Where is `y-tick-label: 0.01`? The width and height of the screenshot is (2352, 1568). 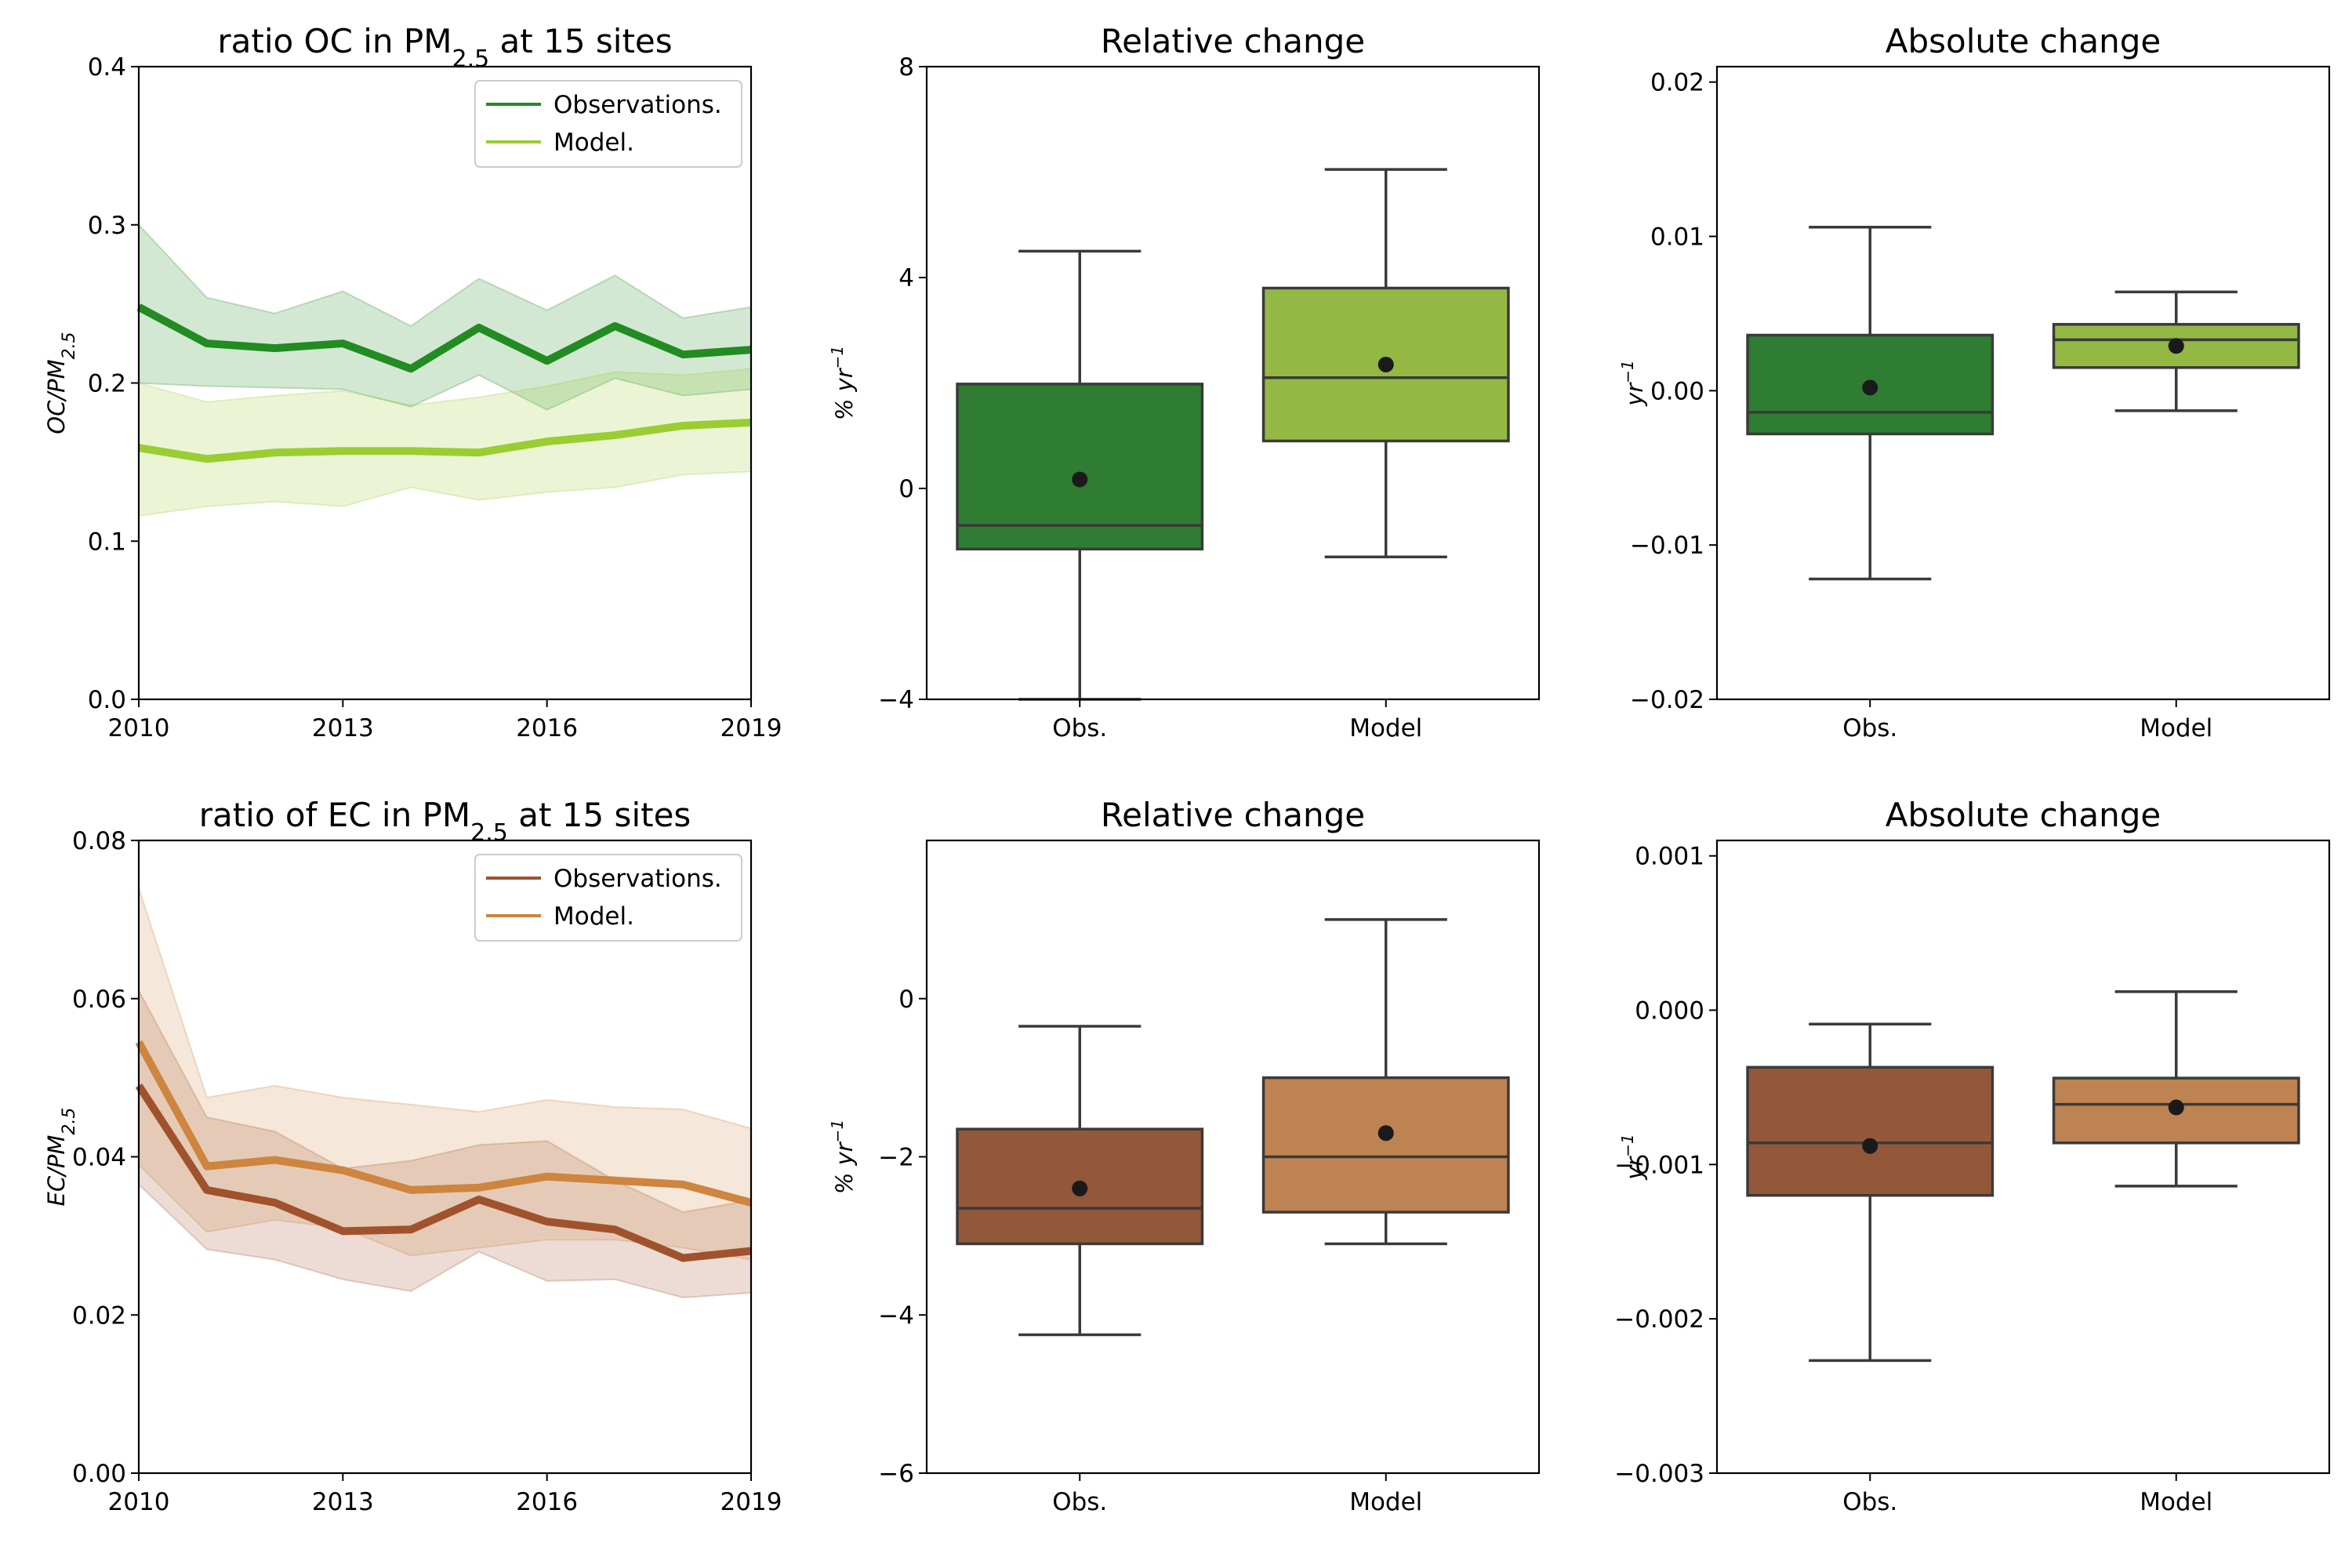 y-tick-label: 0.01 is located at coordinates (1677, 238).